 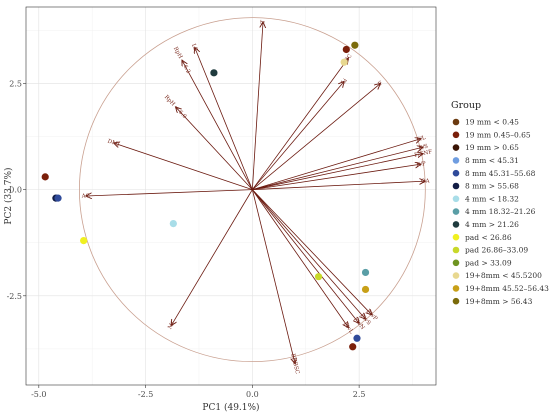 I want to click on legend-title: Group, so click(x=466, y=105).